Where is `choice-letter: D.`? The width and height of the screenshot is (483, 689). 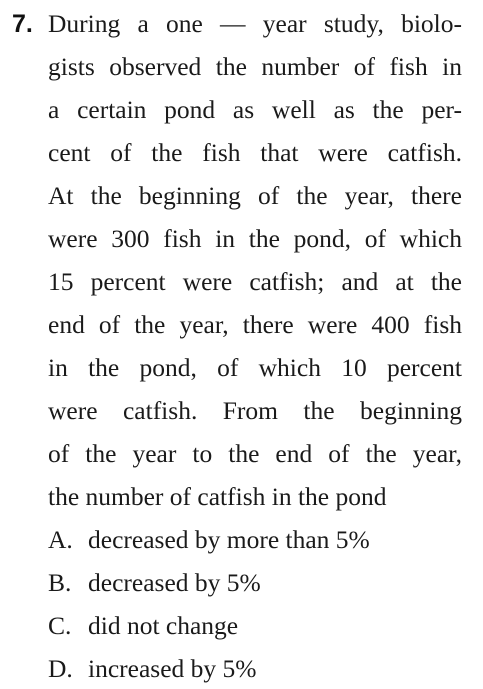
choice-letter: D. is located at coordinates (68, 669).